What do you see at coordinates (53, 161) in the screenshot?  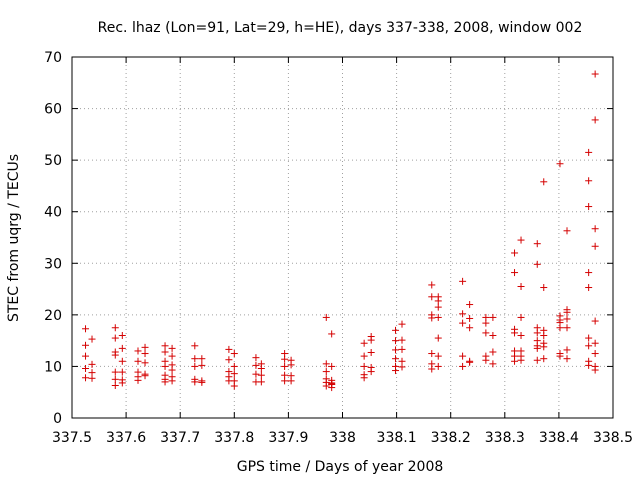 I see `y-tick-label: 50` at bounding box center [53, 161].